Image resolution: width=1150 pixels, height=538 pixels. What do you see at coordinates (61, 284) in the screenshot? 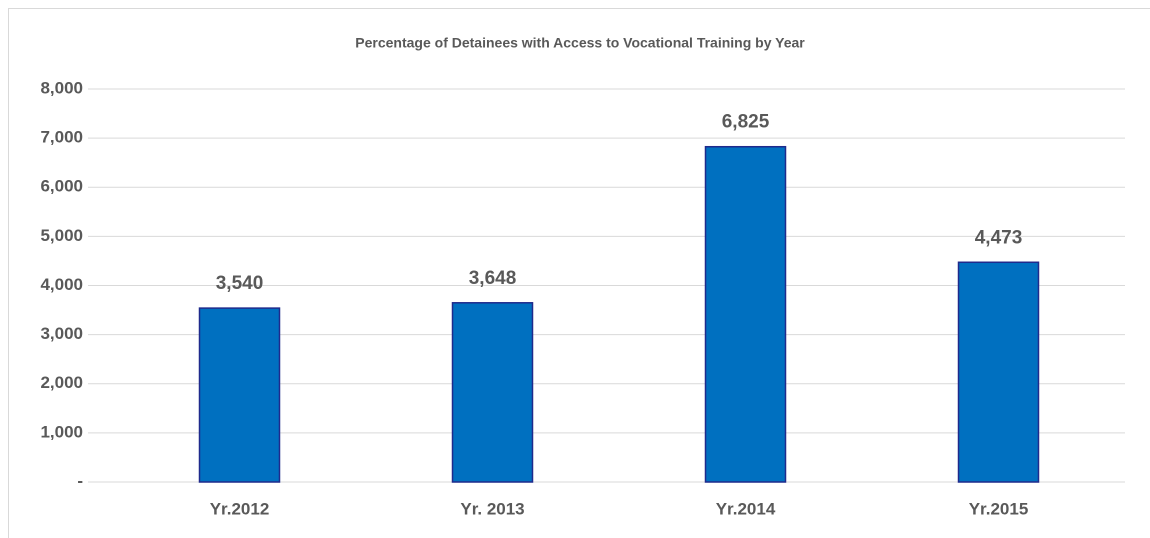
I see `y-tick-label: 4,000` at bounding box center [61, 284].